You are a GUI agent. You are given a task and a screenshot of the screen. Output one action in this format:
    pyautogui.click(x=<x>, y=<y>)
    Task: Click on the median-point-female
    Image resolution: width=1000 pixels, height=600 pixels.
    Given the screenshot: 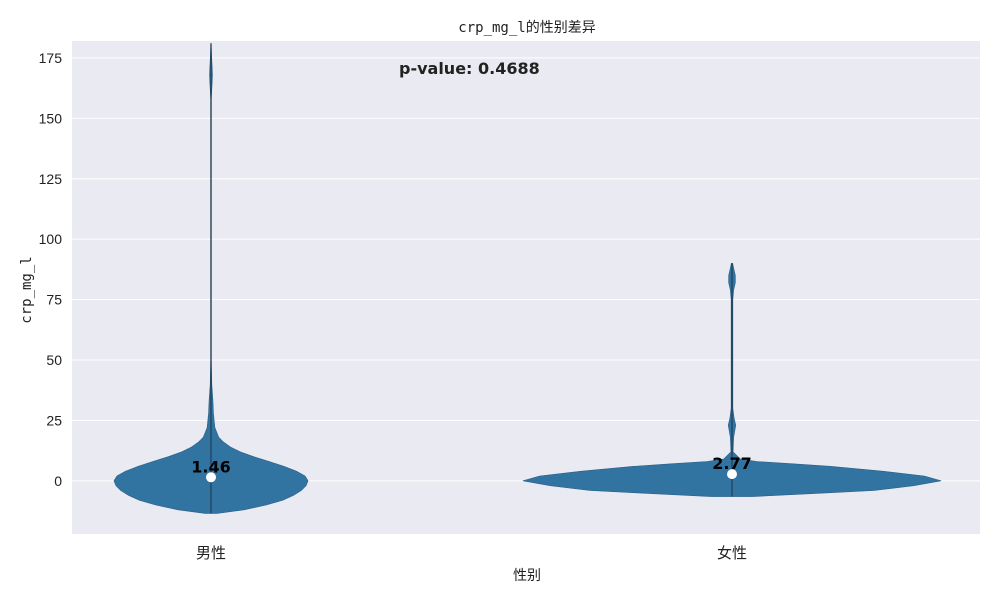 What is the action you would take?
    pyautogui.click(x=732, y=474)
    